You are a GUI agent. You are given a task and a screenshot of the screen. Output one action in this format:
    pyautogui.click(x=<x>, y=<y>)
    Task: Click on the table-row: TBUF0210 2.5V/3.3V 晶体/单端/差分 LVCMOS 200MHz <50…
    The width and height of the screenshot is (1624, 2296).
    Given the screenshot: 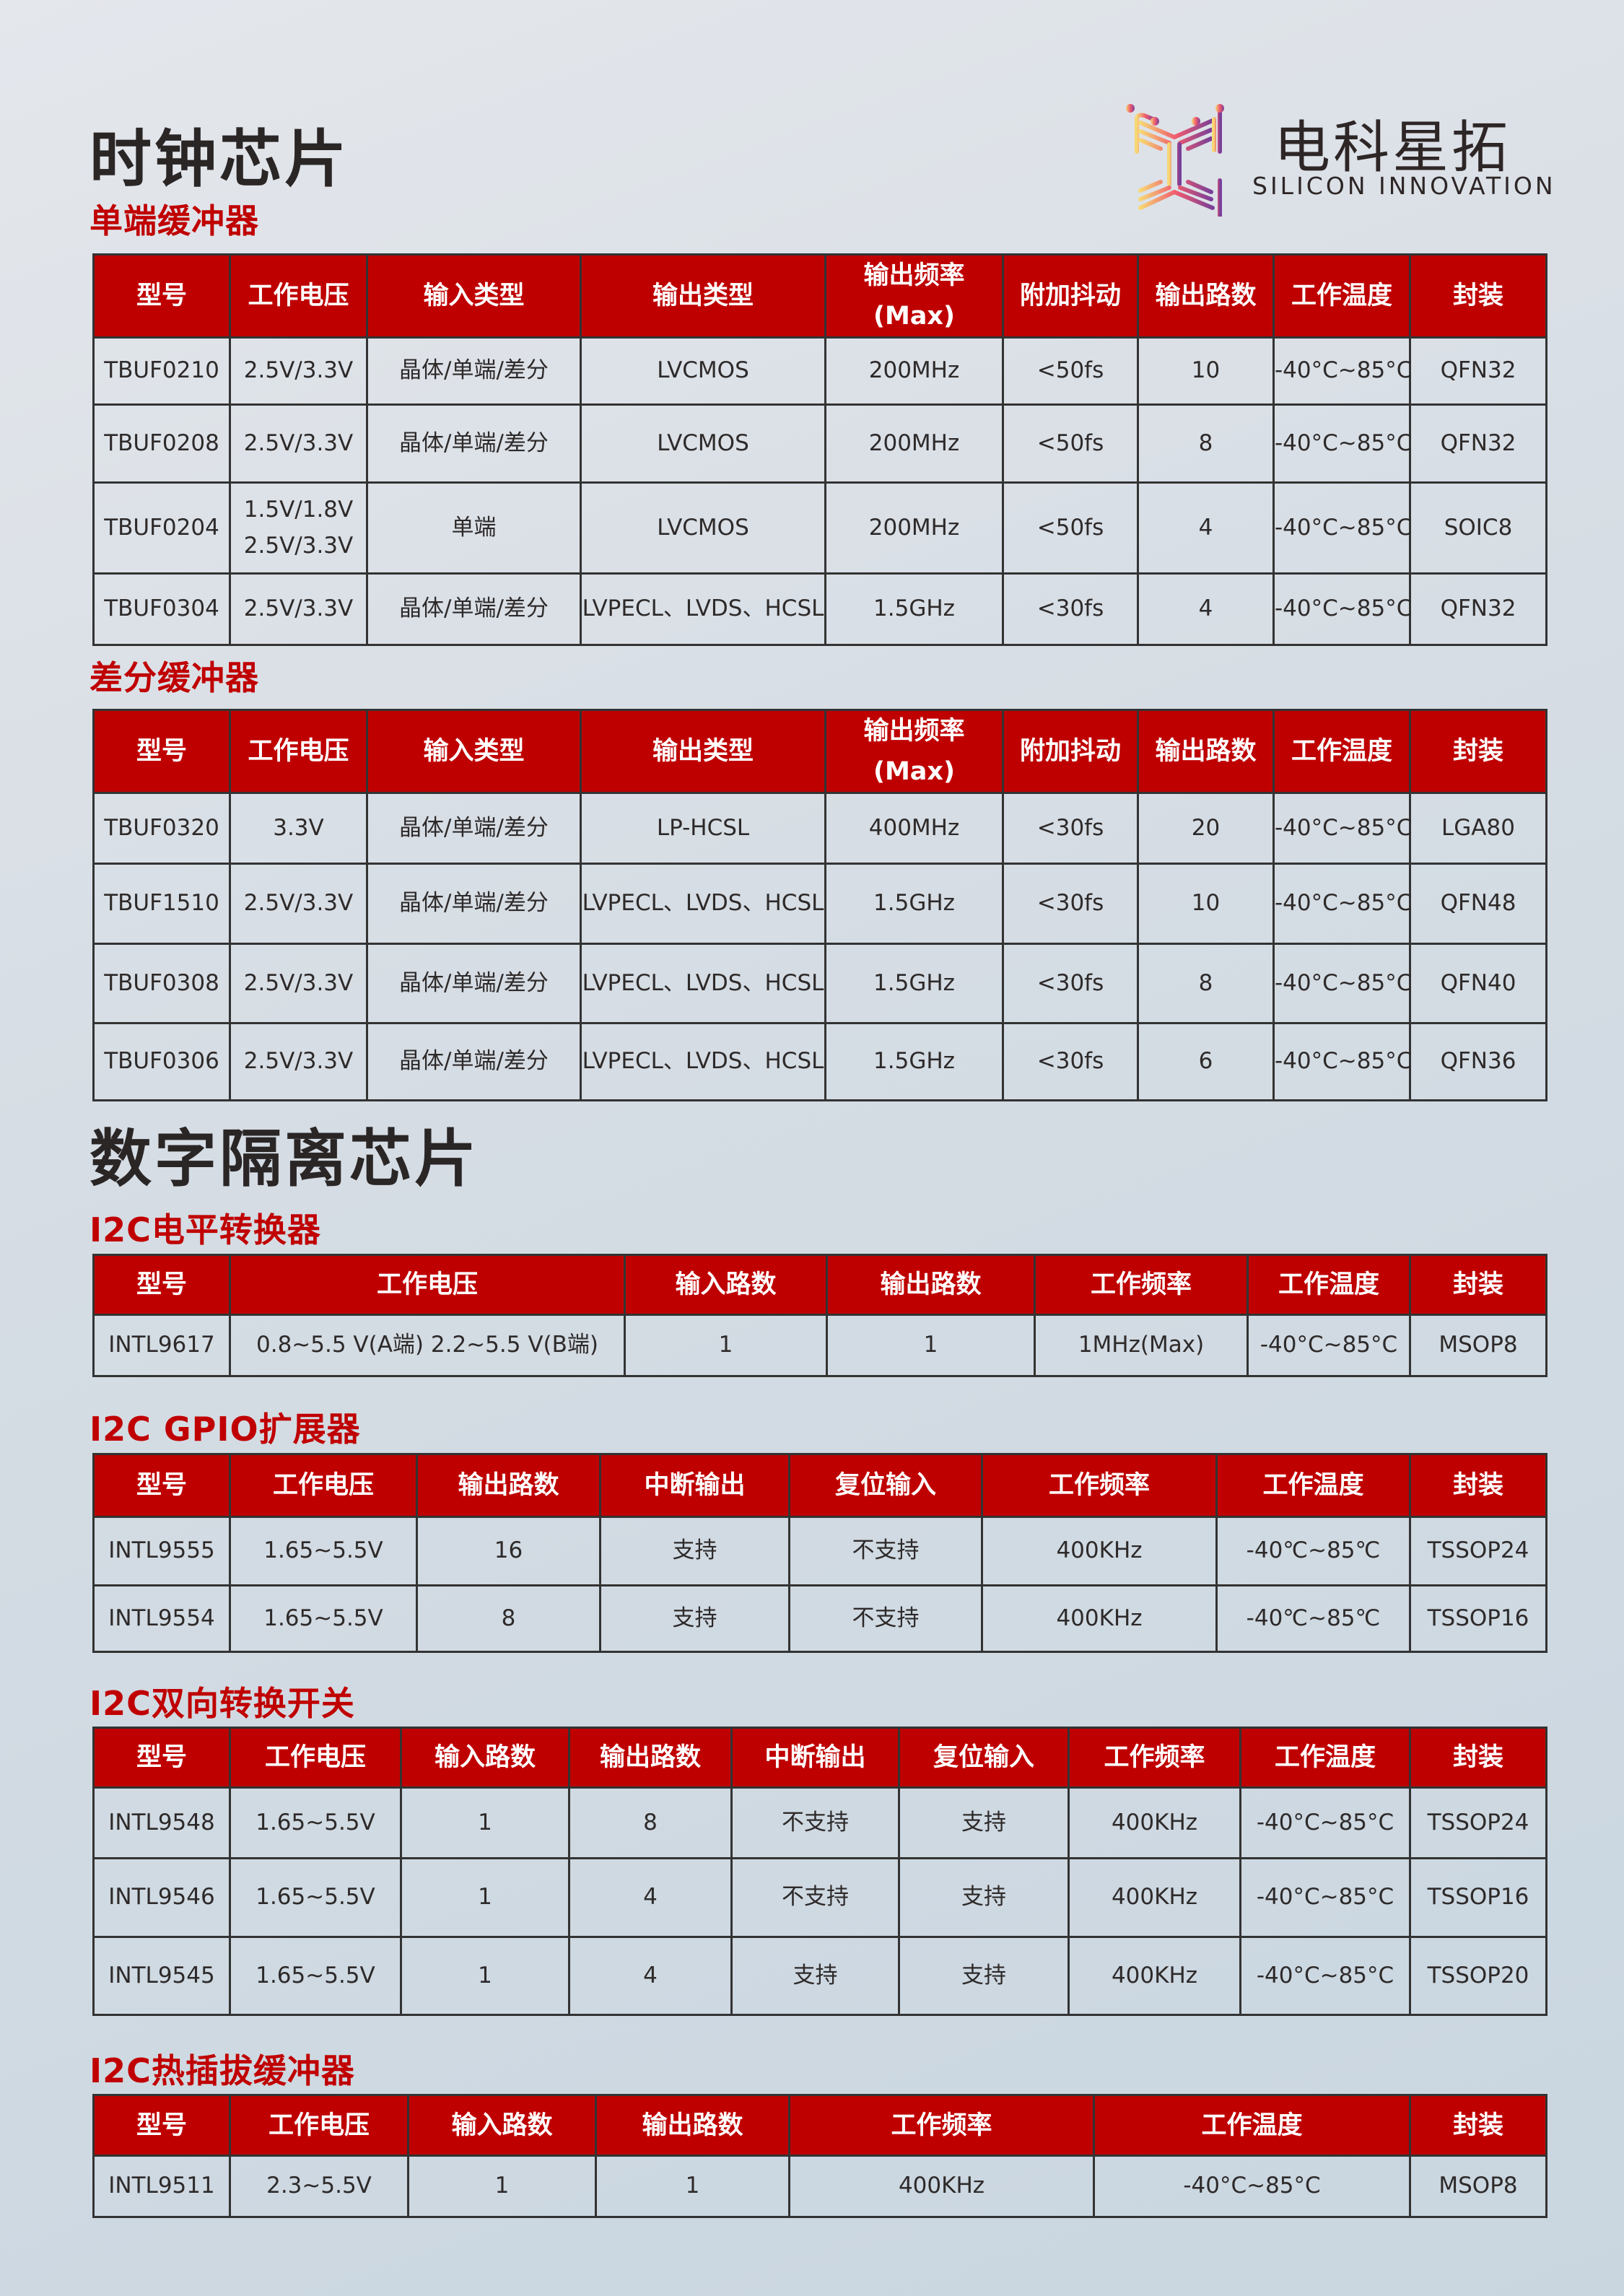 What is the action you would take?
    pyautogui.click(x=819, y=371)
    